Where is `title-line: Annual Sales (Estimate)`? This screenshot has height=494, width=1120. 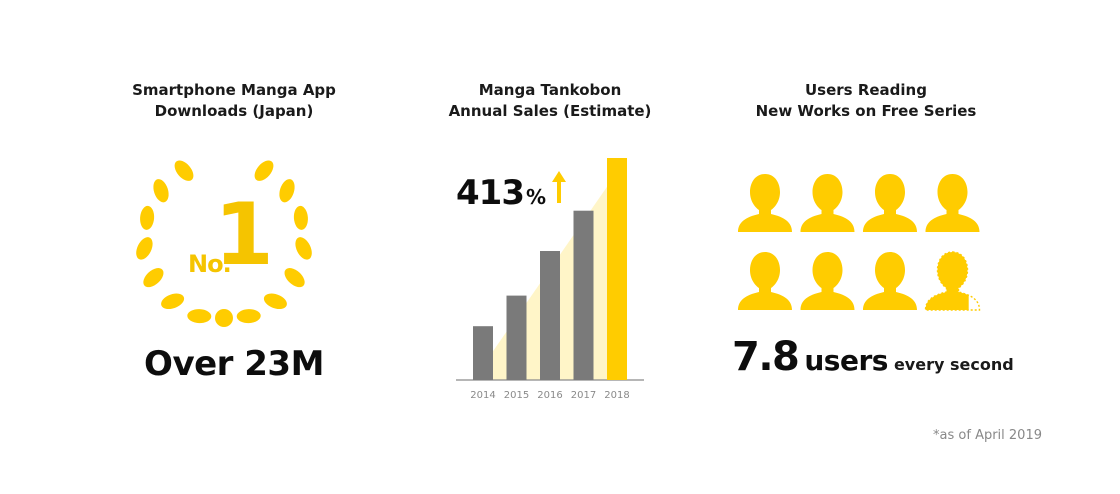 title-line: Annual Sales (Estimate) is located at coordinates (550, 111).